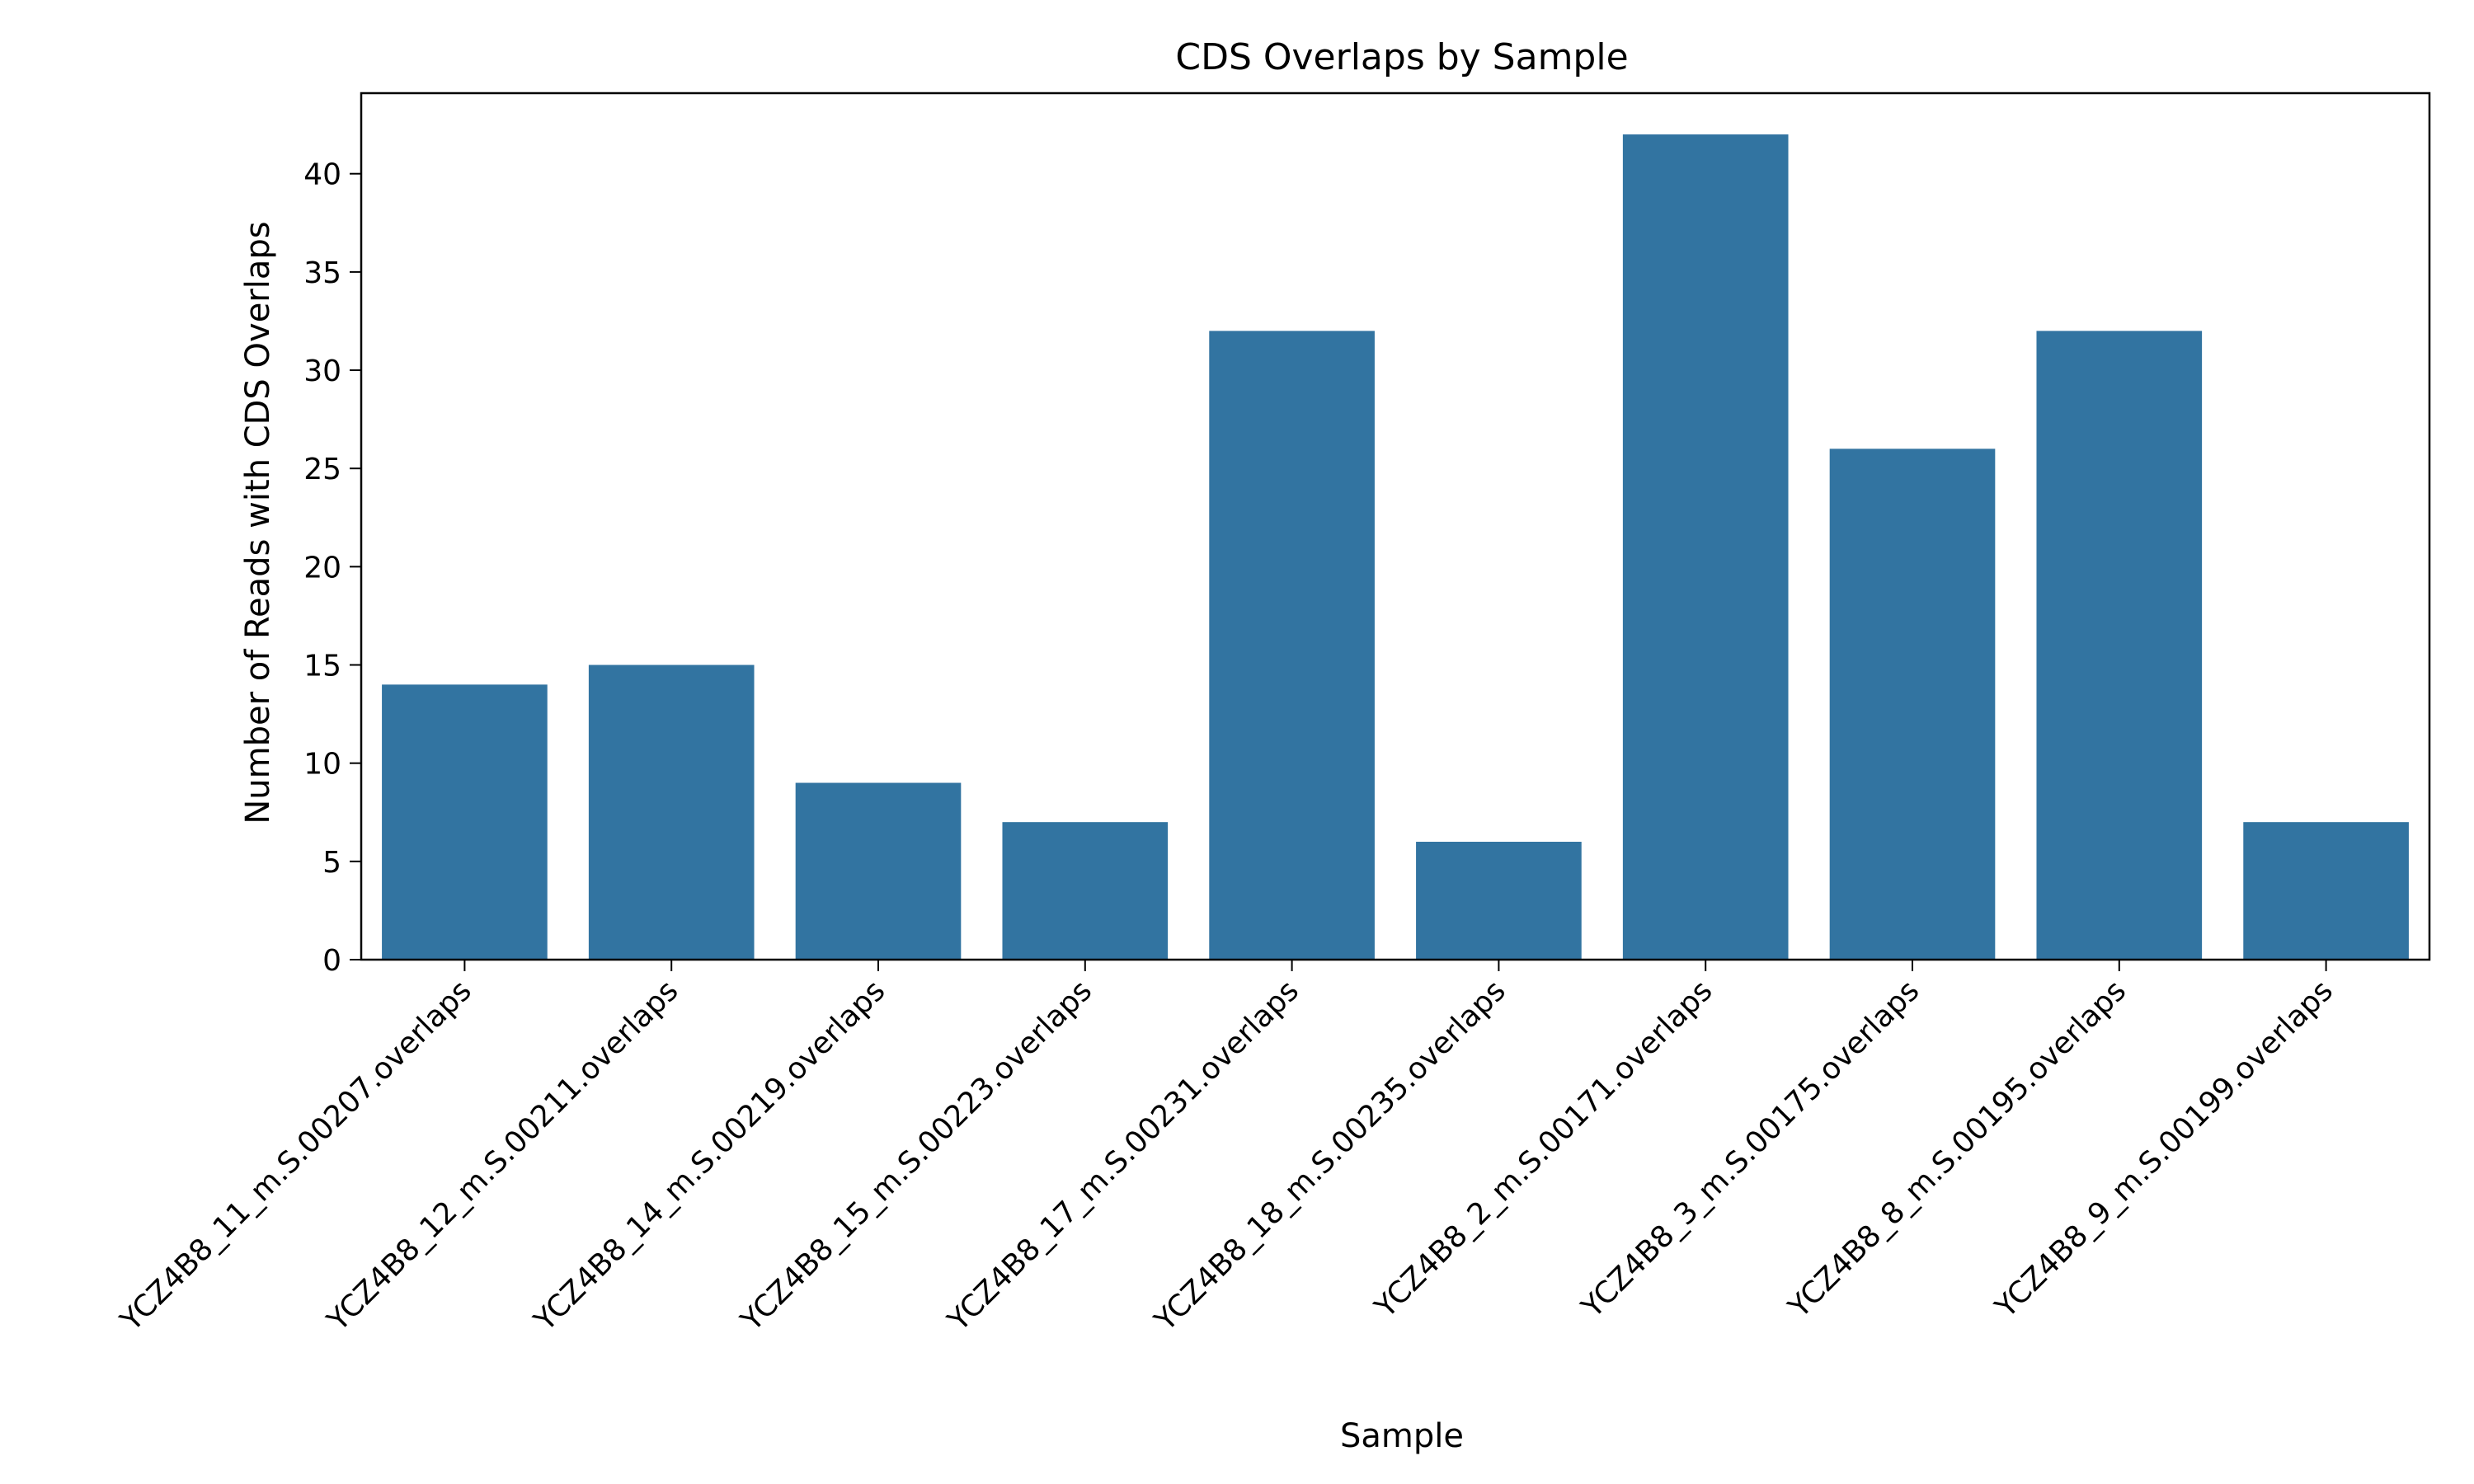  Describe the element at coordinates (322, 666) in the screenshot. I see `y-tick-label: 15` at that location.